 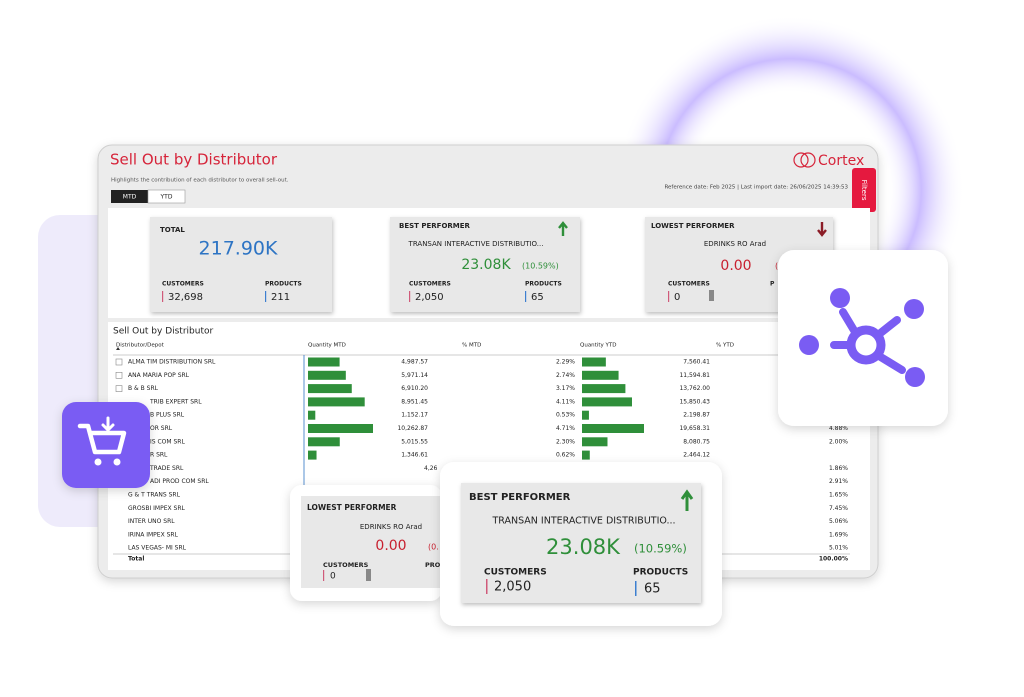 What do you see at coordinates (143, 388) in the screenshot?
I see `row-name: B & B SRL` at bounding box center [143, 388].